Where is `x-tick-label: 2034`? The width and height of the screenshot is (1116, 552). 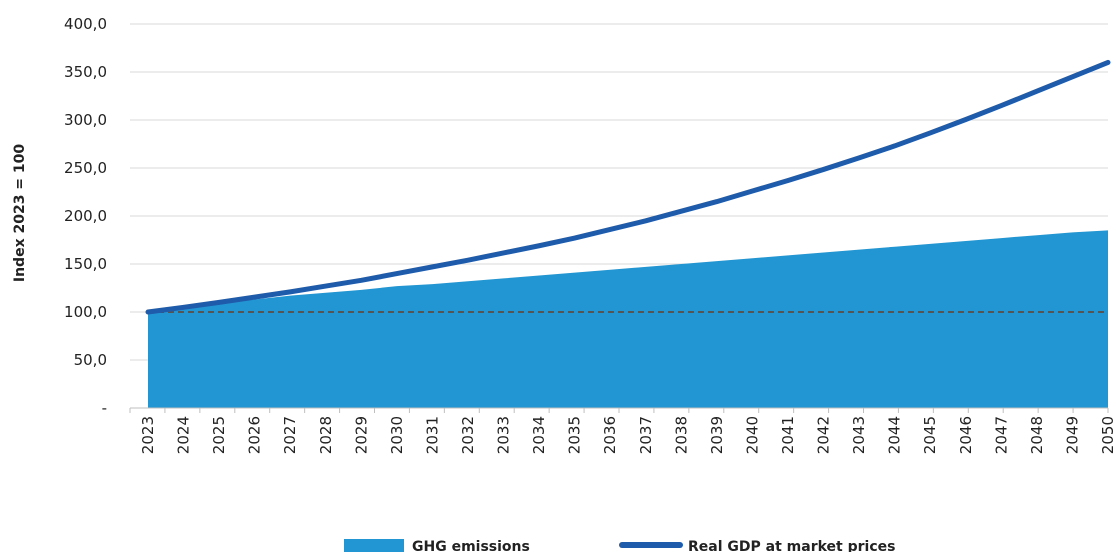
x-tick-label: 2034 is located at coordinates (539, 435).